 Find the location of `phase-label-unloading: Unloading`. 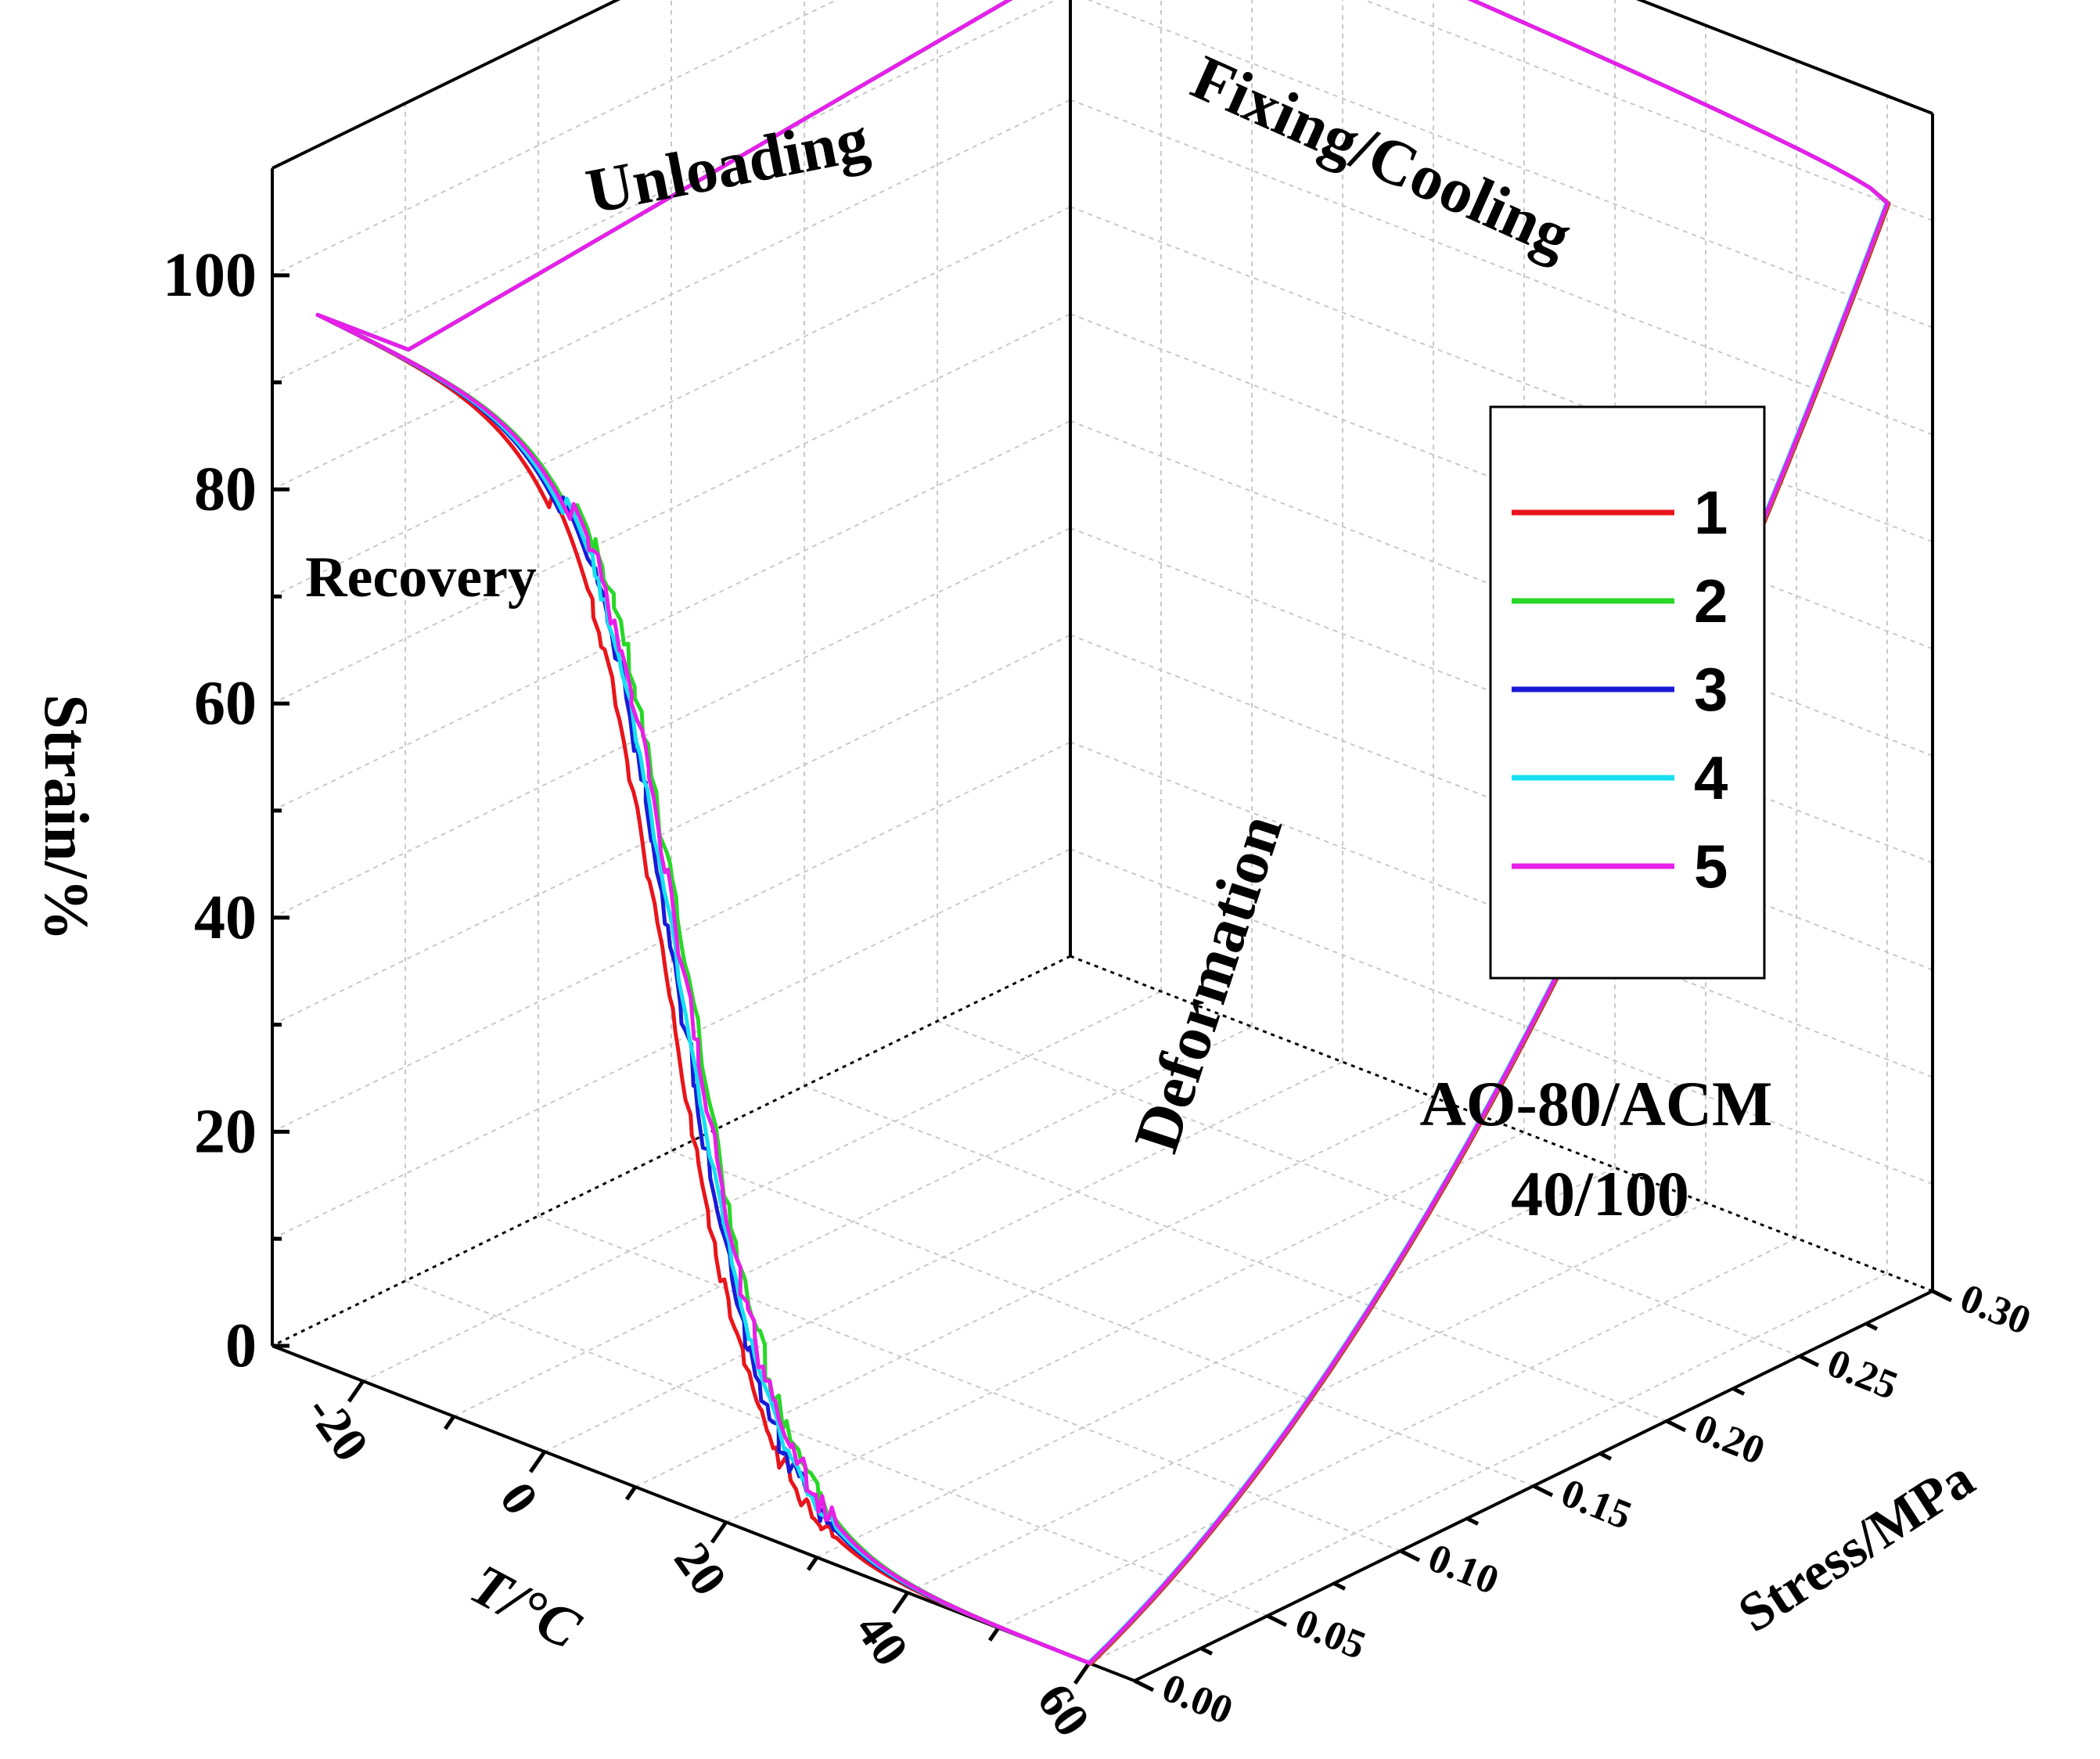

phase-label-unloading: Unloading is located at coordinates (727, 165).